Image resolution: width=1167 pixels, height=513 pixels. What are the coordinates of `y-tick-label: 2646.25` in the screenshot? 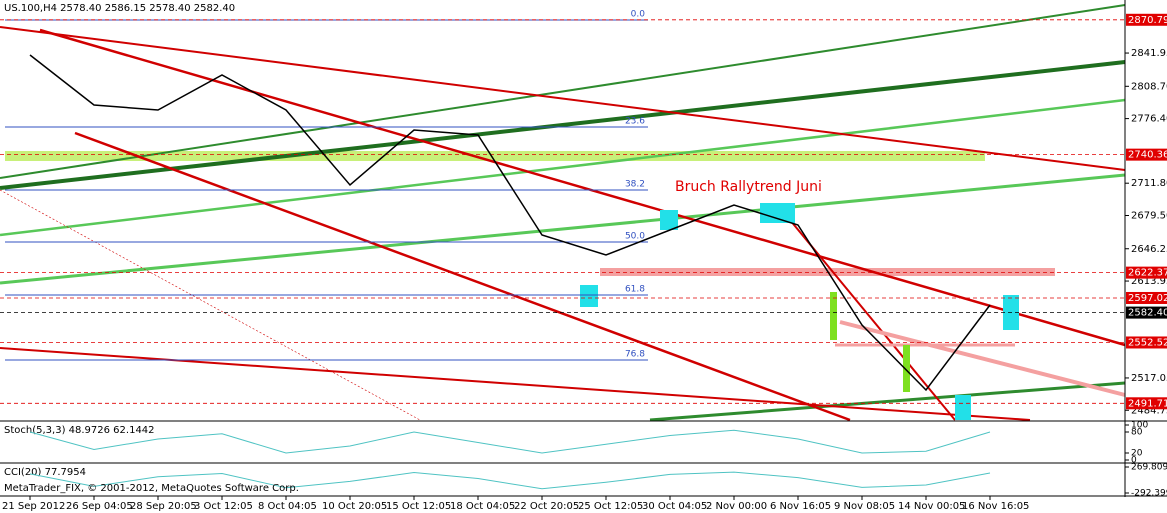 It's located at (1149, 249).